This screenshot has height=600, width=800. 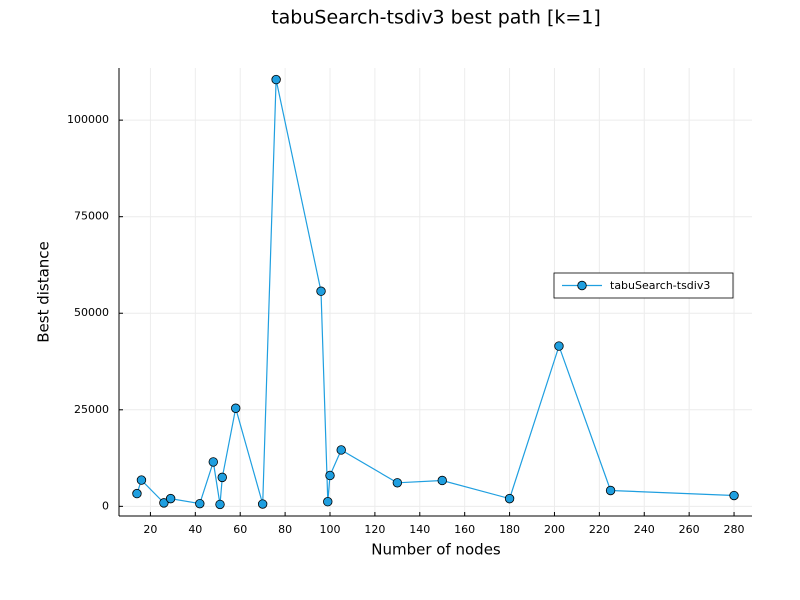 I want to click on legend: tabuSearch-tsdiv3, so click(x=643, y=285).